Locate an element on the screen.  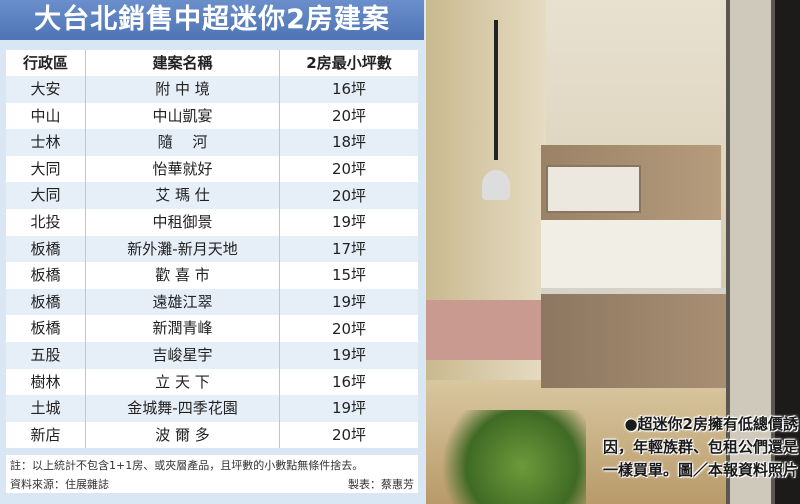
district-cell: 五股 is located at coordinates (46, 355).